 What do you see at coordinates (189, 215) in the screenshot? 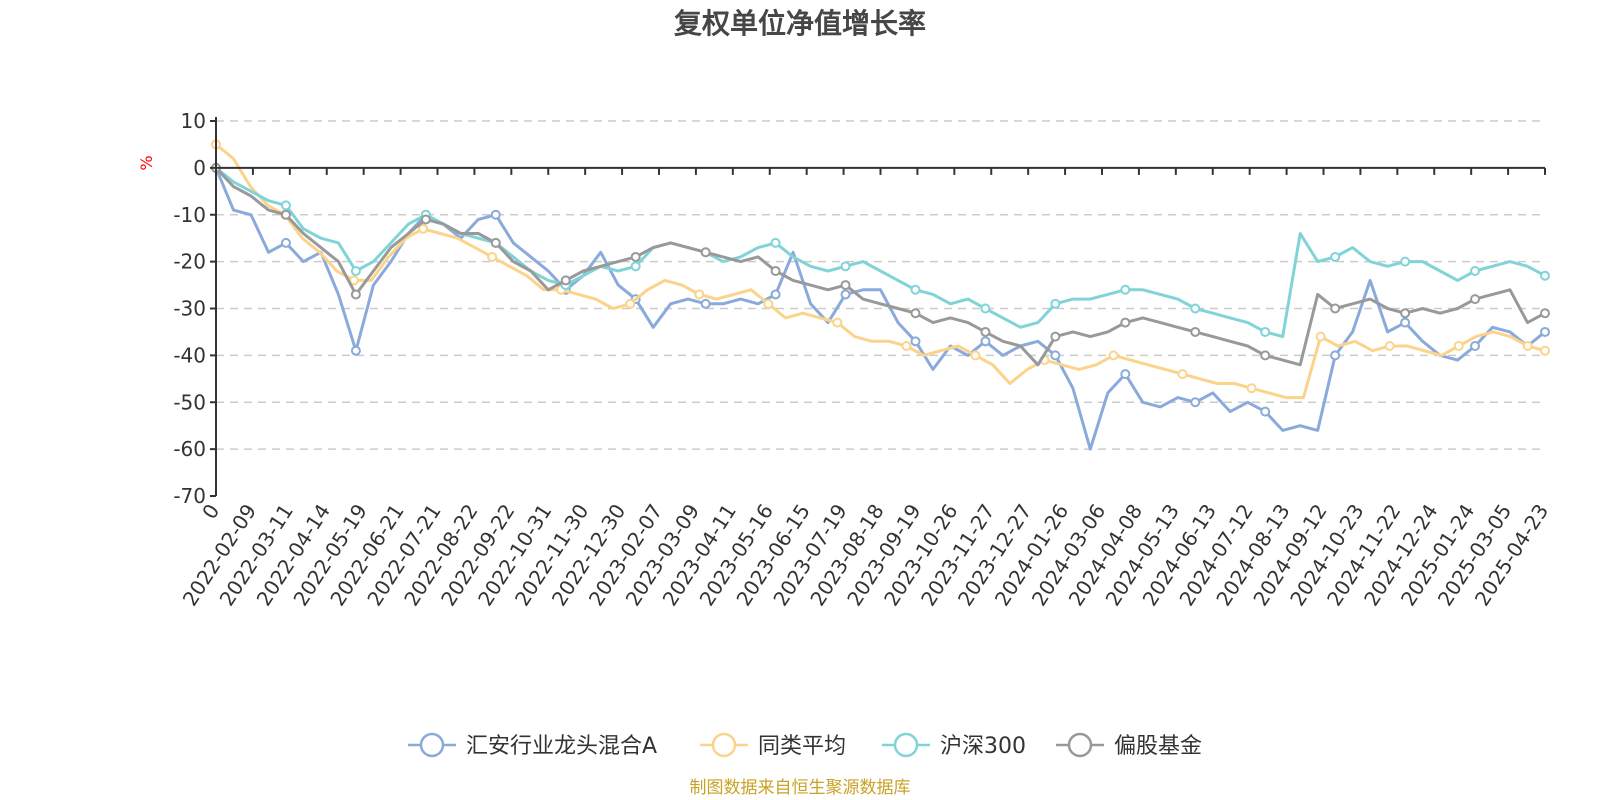
I see `y-tick-label: -10` at bounding box center [189, 215].